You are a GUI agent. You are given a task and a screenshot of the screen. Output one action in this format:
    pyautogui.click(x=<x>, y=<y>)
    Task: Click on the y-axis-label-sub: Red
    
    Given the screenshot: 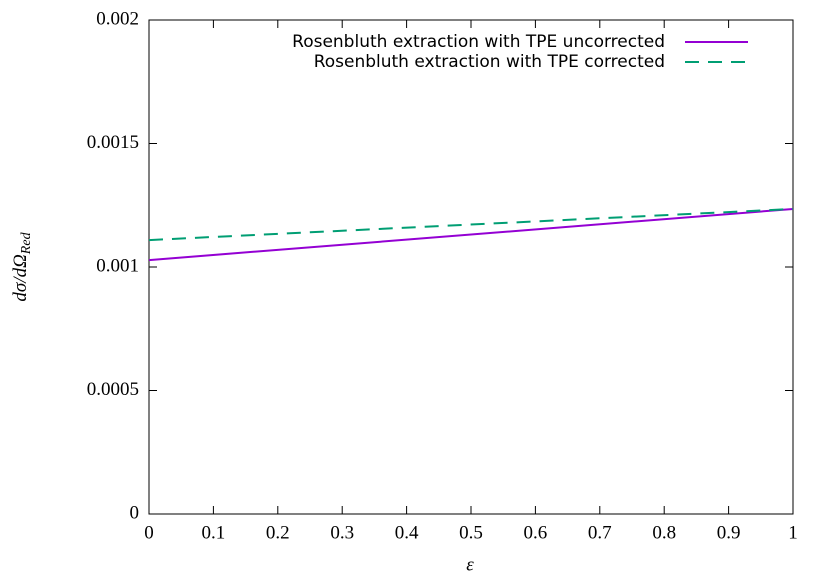 What is the action you would take?
    pyautogui.click(x=26, y=243)
    